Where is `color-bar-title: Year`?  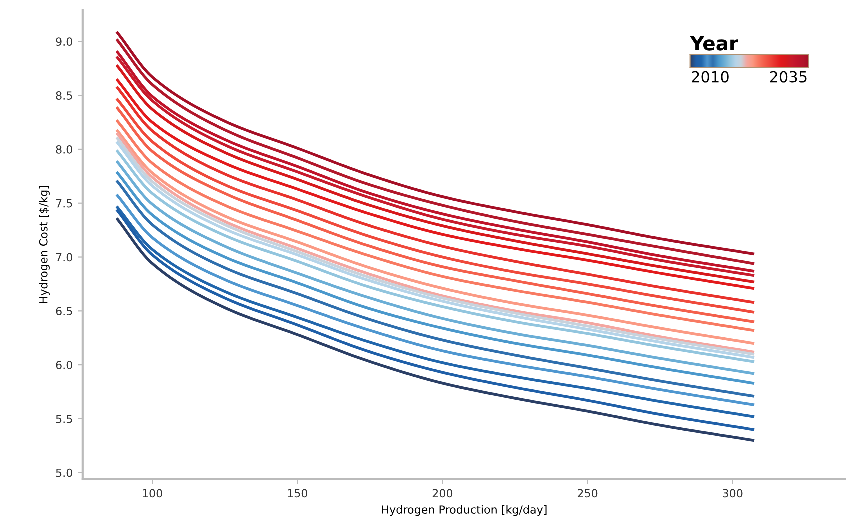 color-bar-title: Year is located at coordinates (714, 43).